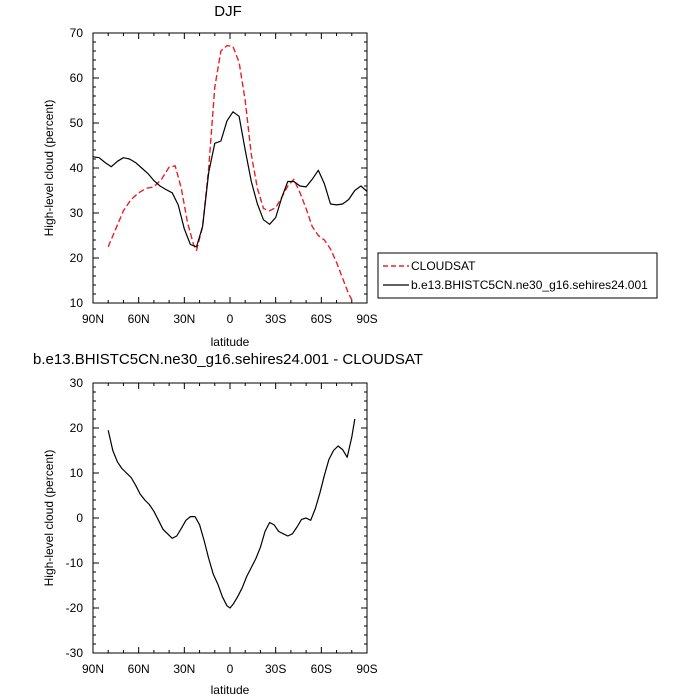 This screenshot has height=700, width=700. I want to click on bottom-ytick-label: 0, so click(79, 518).